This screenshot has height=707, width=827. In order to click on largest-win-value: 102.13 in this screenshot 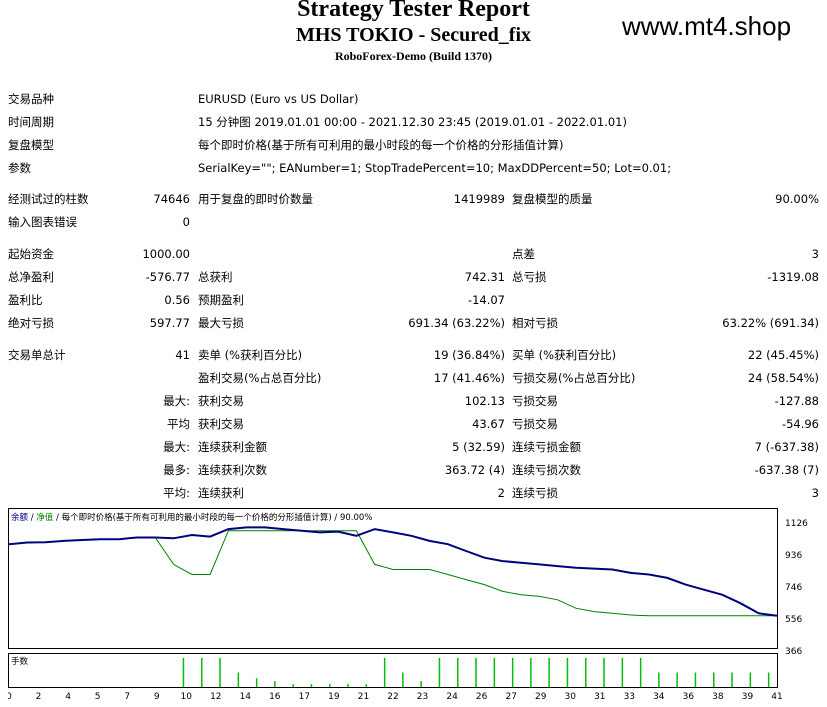, I will do `click(484, 401)`.